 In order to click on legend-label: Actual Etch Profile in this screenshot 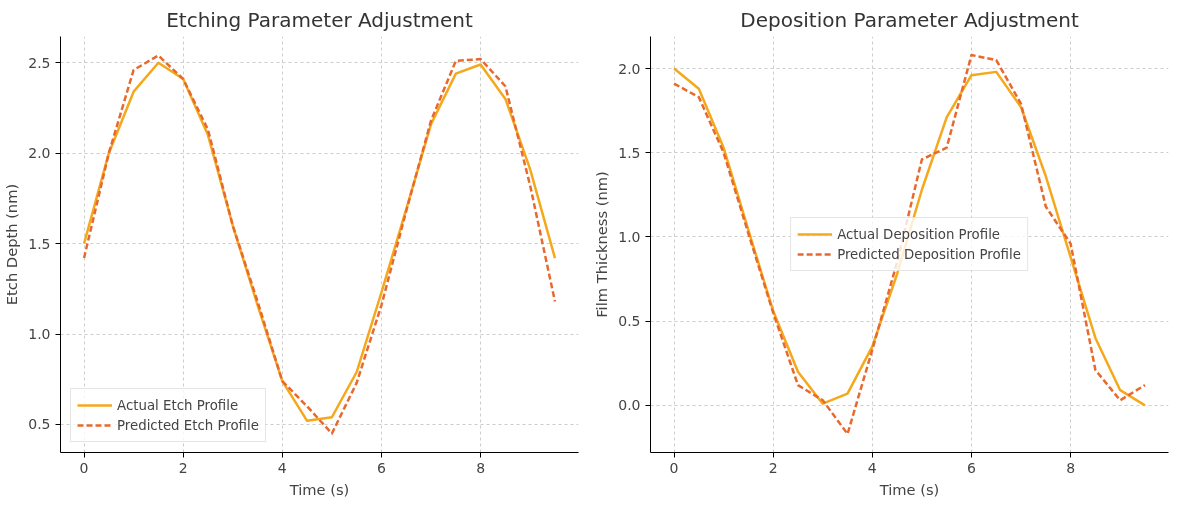, I will do `click(178, 405)`.